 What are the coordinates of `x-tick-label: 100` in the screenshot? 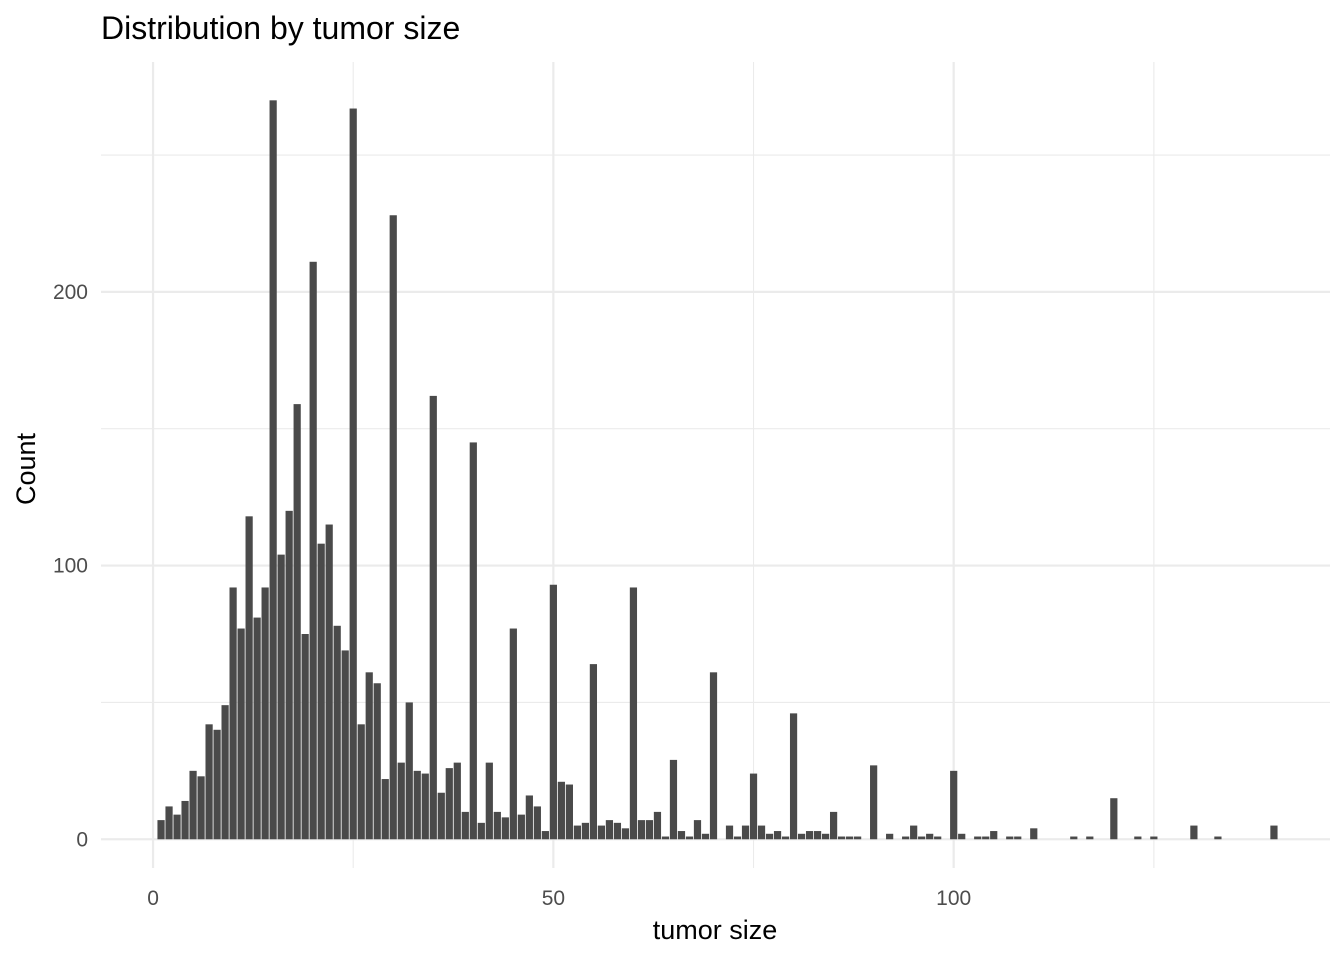 It's located at (953, 898).